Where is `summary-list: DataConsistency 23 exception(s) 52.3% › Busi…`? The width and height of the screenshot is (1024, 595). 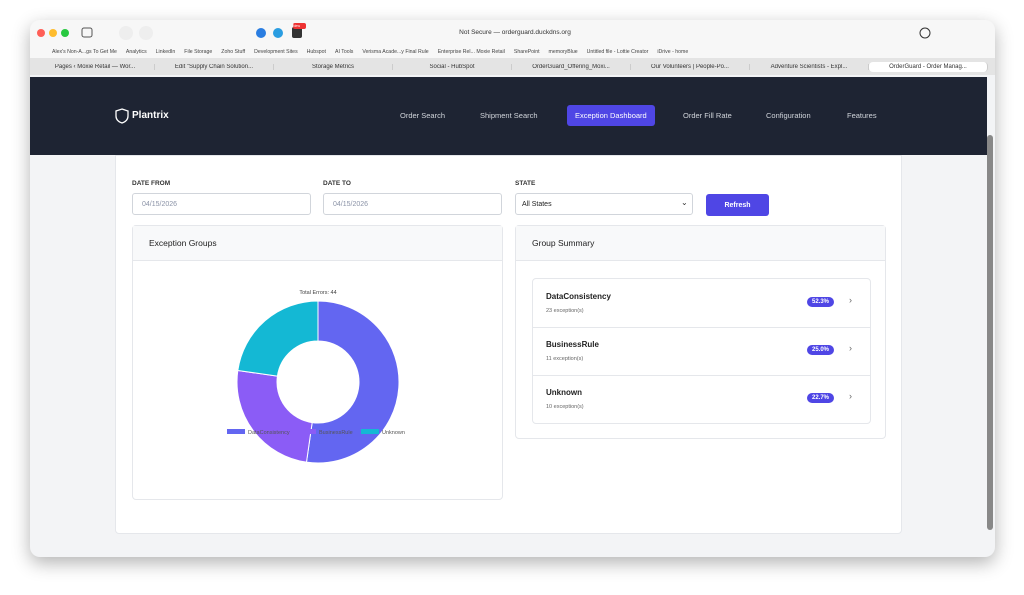 summary-list: DataConsistency 23 exception(s) 52.3% › Busi… is located at coordinates (701, 351).